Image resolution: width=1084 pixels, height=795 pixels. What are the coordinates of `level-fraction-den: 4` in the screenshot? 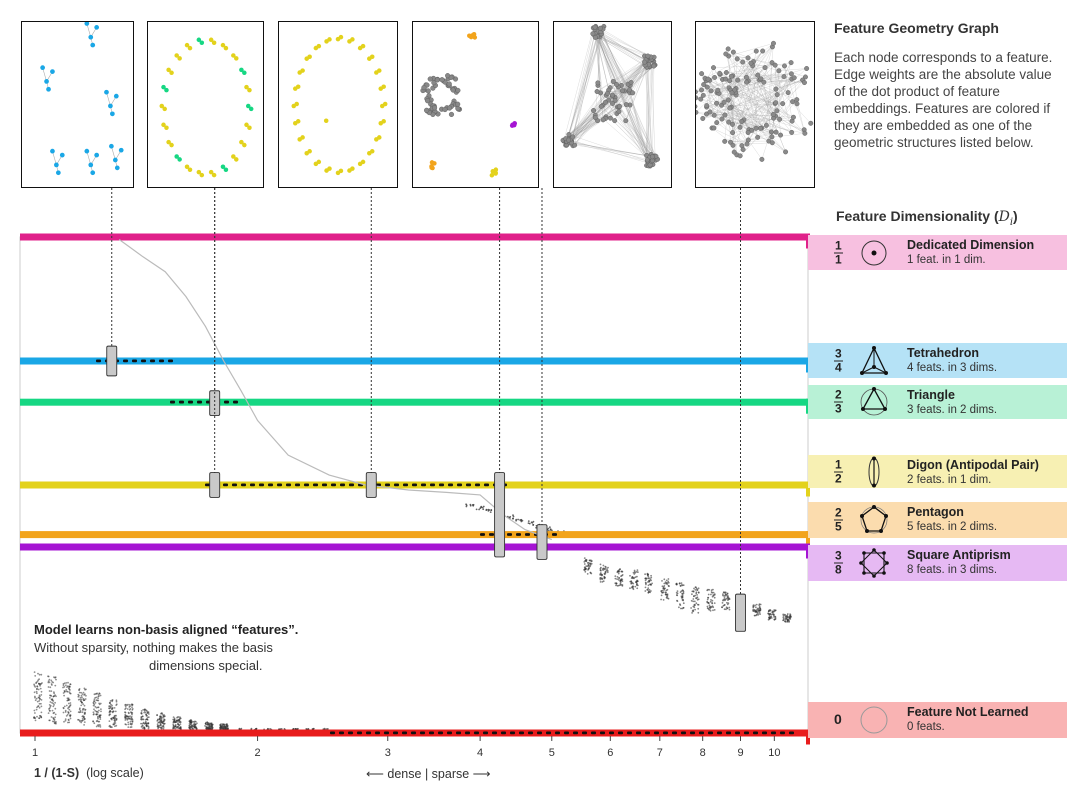 It's located at (838, 367).